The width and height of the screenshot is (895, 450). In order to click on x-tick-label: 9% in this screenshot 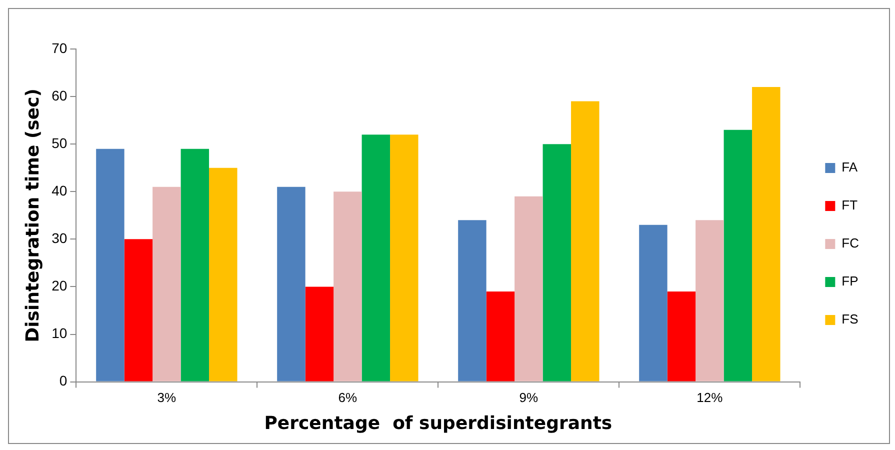, I will do `click(529, 398)`.